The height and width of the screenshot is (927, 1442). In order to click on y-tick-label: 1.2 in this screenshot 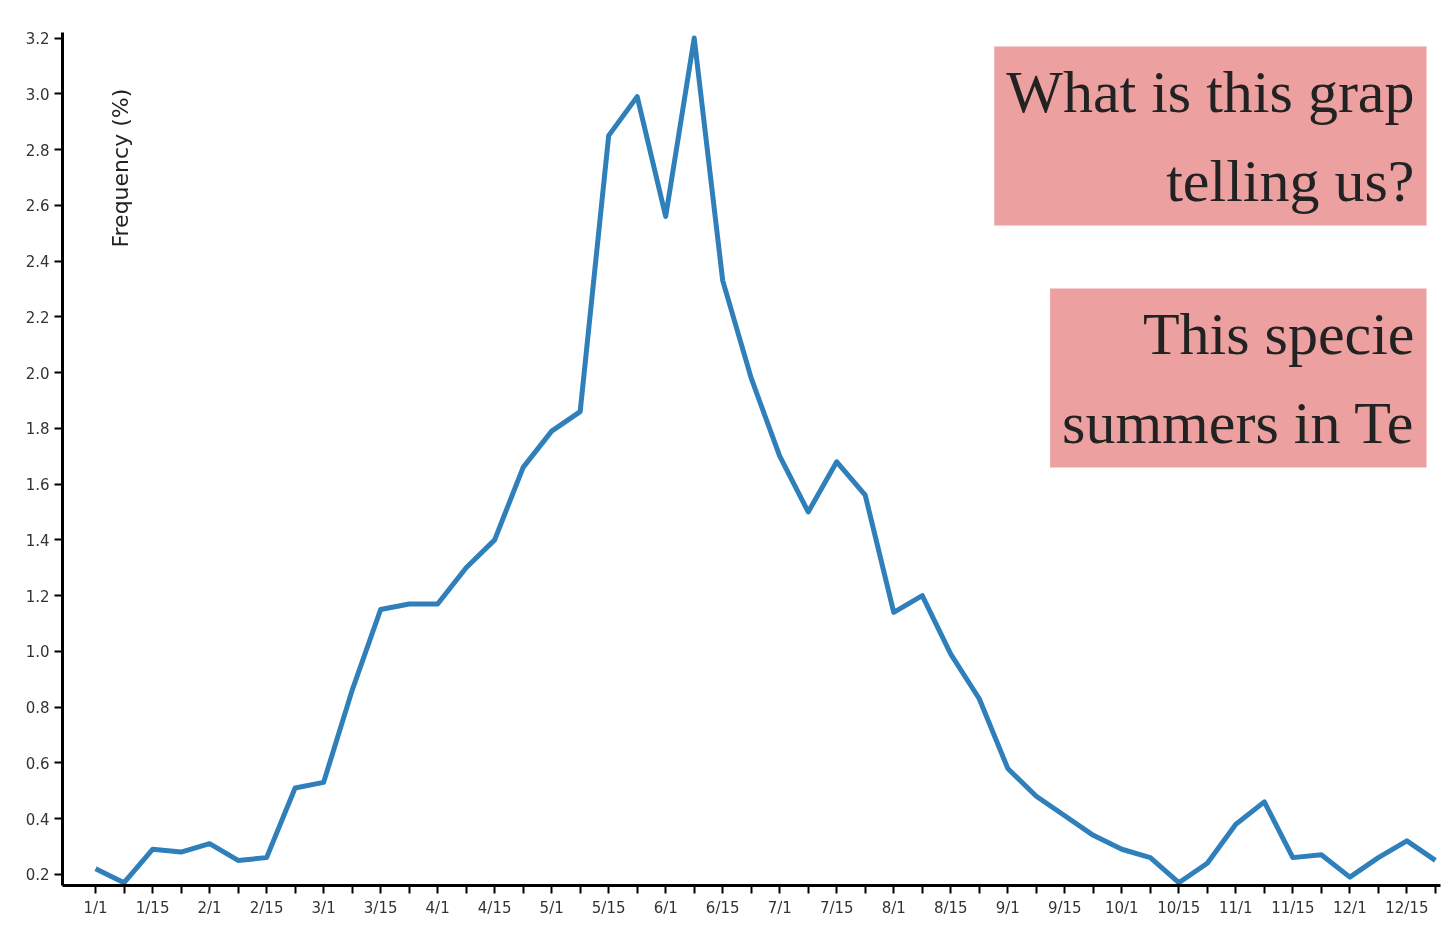, I will do `click(37, 596)`.